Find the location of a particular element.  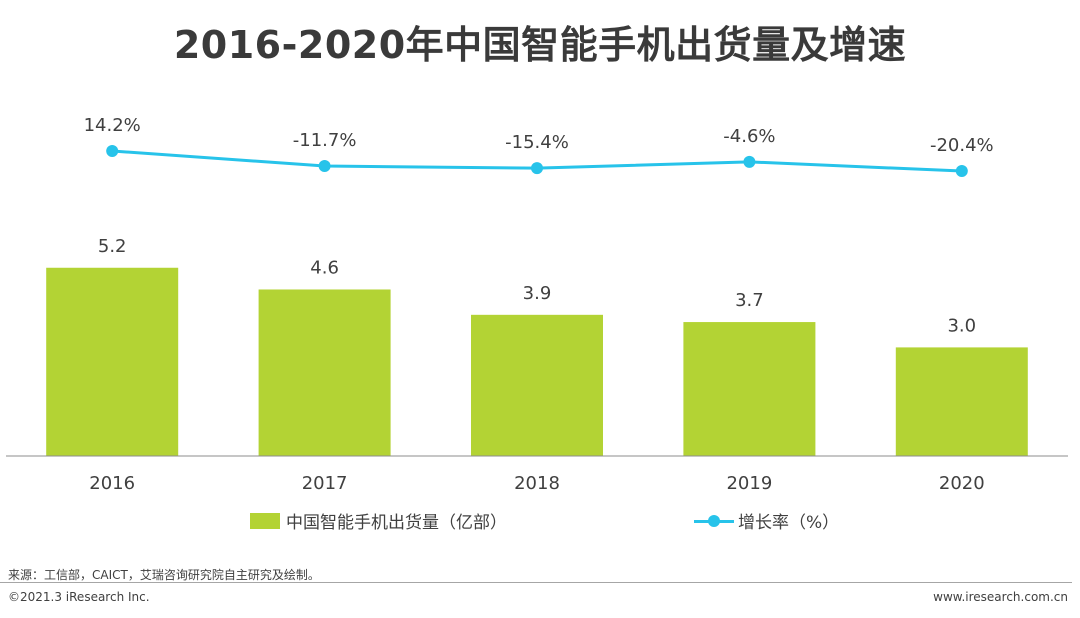

legend-item-growth: 增长率（%） is located at coordinates (766, 520).